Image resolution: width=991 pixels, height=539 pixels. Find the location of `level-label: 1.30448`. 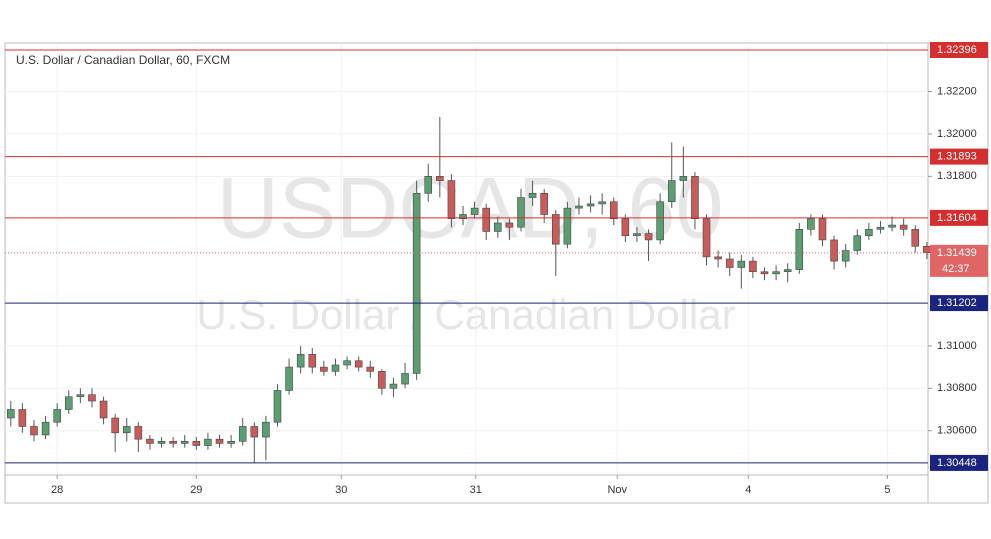

level-label: 1.30448 is located at coordinates (957, 463).